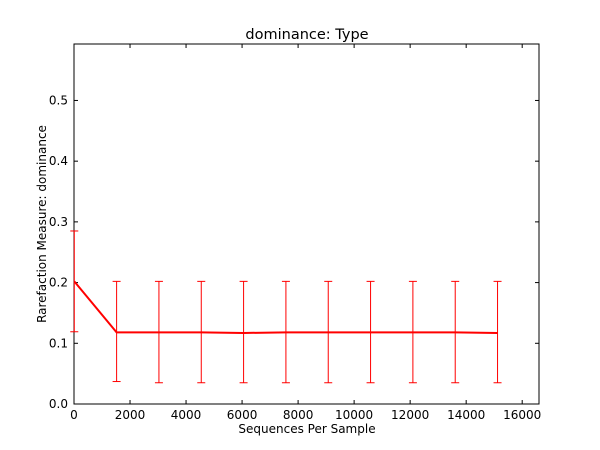  Describe the element at coordinates (130, 415) in the screenshot. I see `x-tick-label: 2000` at that location.